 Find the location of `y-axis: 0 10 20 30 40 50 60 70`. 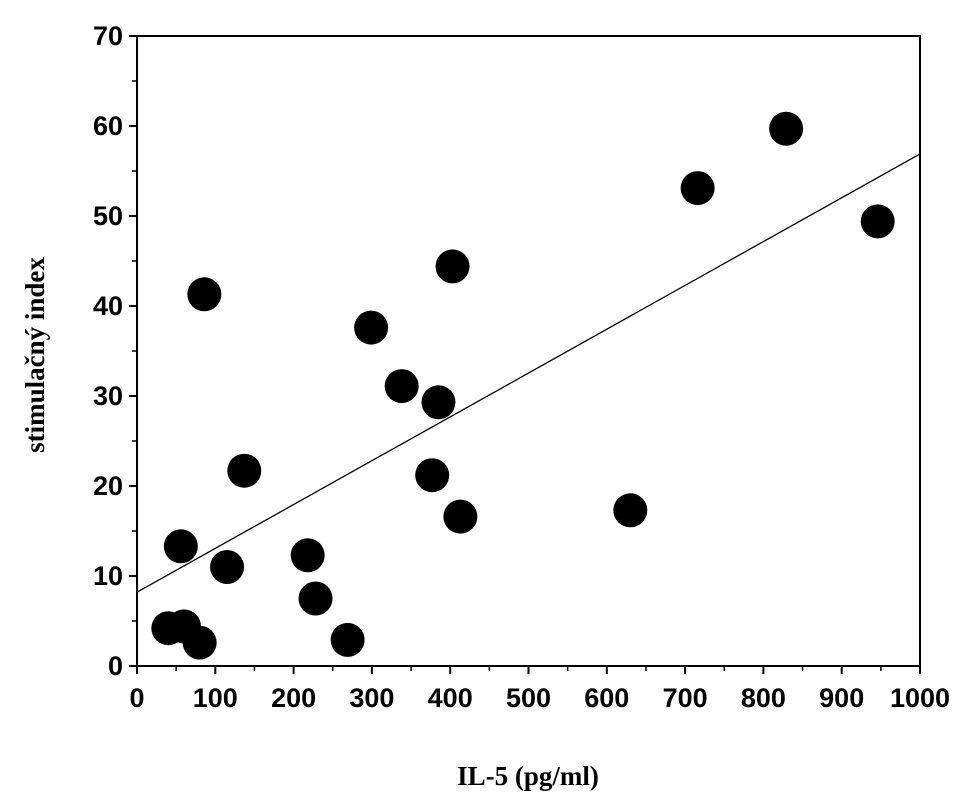

y-axis: 0 10 20 30 40 50 60 70 is located at coordinates (115, 351).